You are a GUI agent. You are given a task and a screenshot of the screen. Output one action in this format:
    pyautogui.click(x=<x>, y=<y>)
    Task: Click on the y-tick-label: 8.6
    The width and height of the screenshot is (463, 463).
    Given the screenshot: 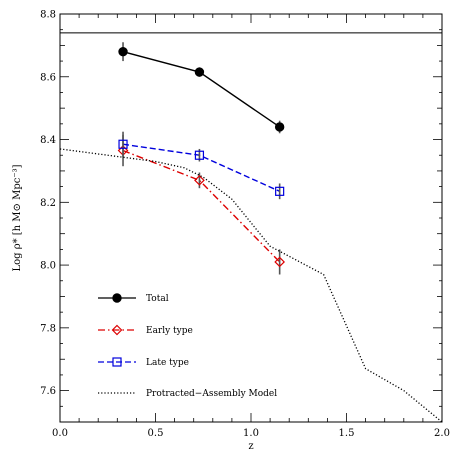 What is the action you would take?
    pyautogui.click(x=48, y=77)
    